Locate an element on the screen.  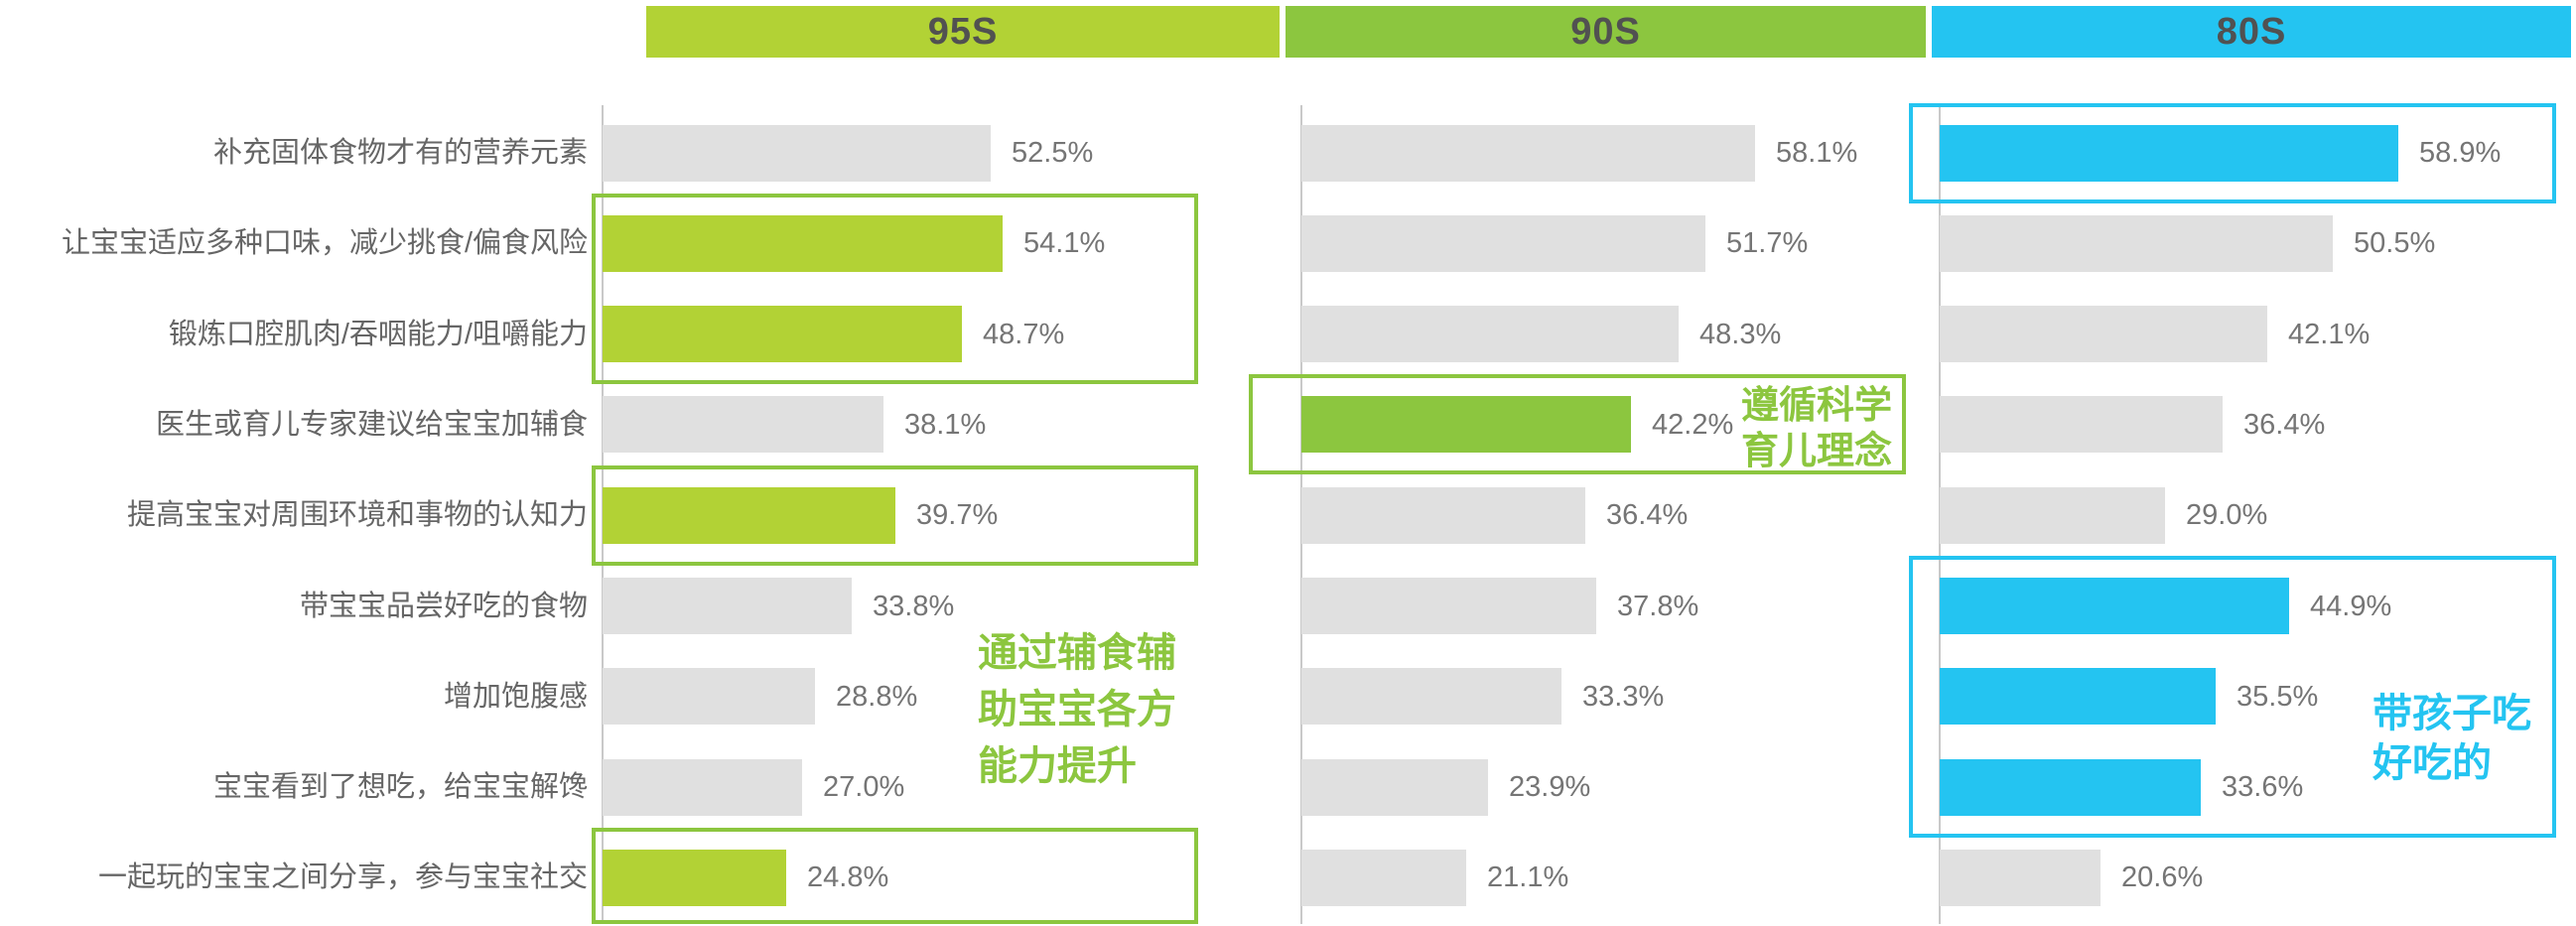
column-header-90s: 90S is located at coordinates (1606, 32).